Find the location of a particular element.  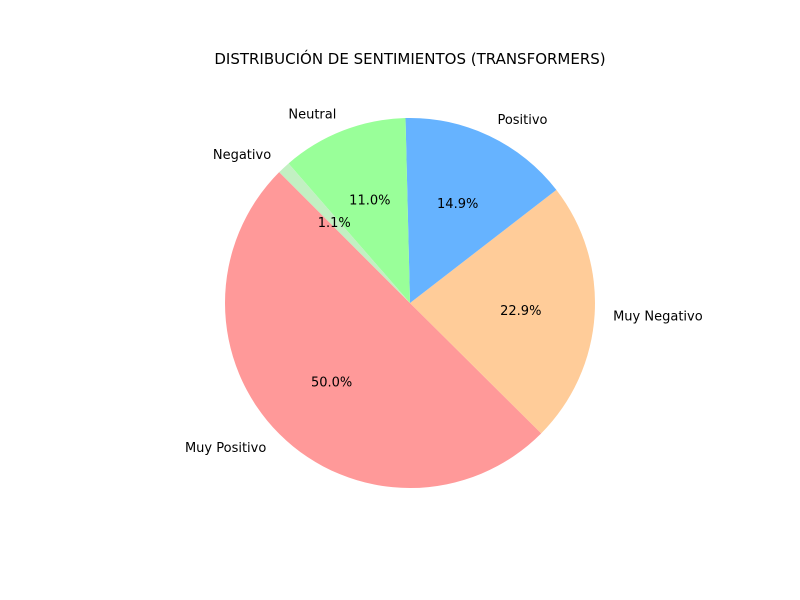

slice-label-muy-positivo: Muy Positivo is located at coordinates (225, 448).